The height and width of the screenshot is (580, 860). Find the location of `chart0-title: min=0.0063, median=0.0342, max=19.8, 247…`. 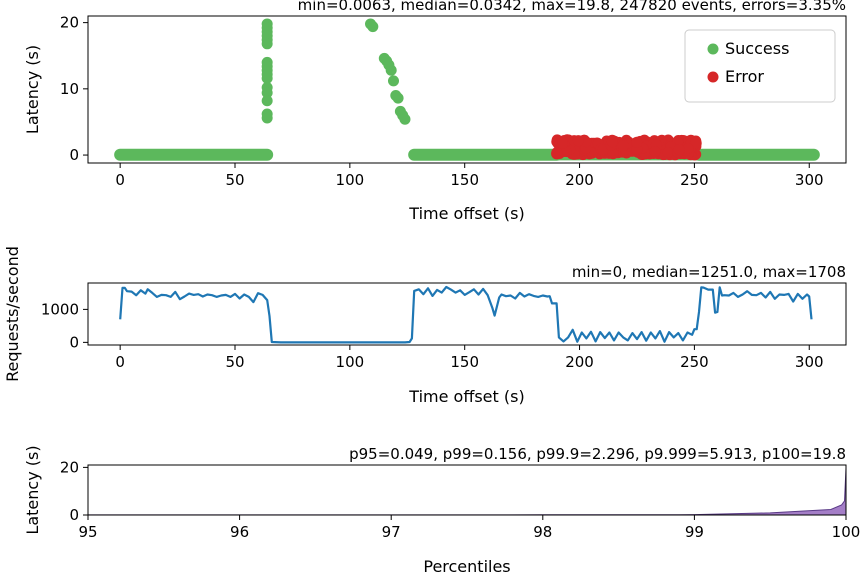

chart0-title: min=0.0063, median=0.0342, max=19.8, 247… is located at coordinates (572, 7).